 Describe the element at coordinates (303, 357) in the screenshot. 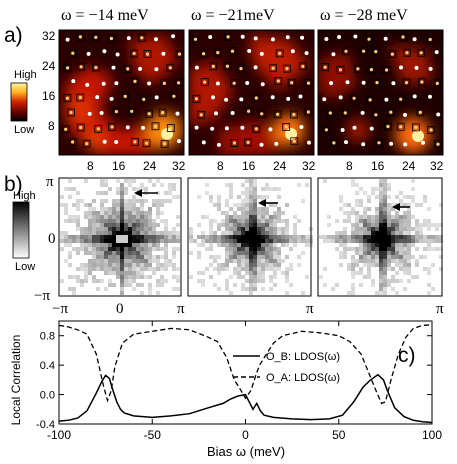

I see `legend-label-ob: O_B: LDOS(ω)` at that location.